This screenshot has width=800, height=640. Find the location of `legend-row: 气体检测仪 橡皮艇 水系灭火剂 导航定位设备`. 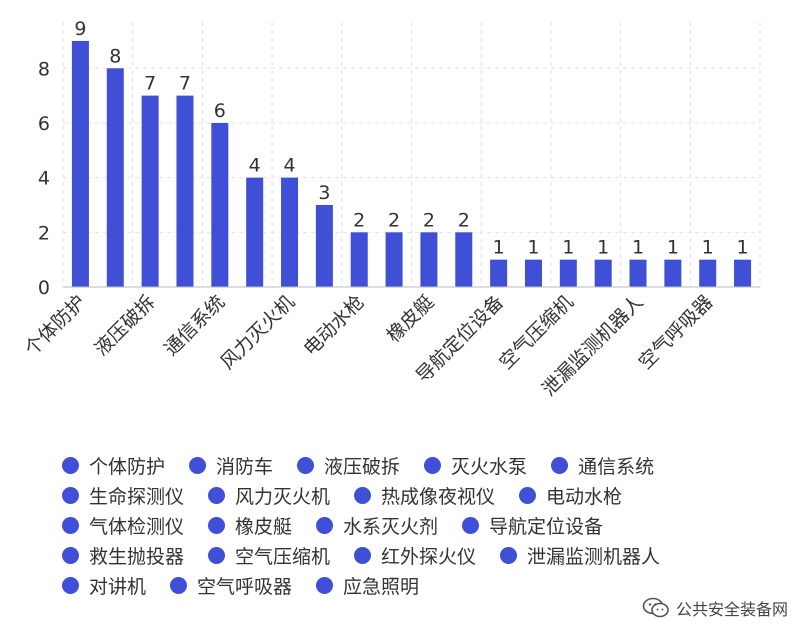

legend-row: 气体检测仪 橡皮艇 水系灭火剂 导航定位设备 is located at coordinates (412, 525).